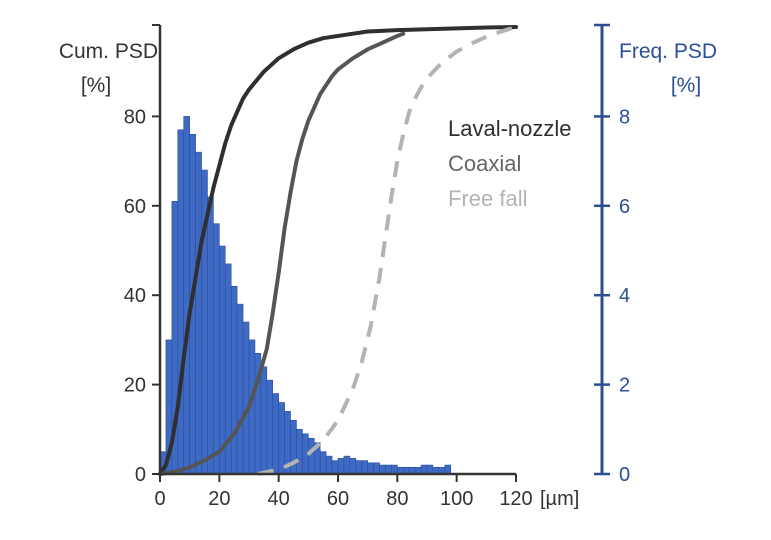 The image size is (771, 540). Describe the element at coordinates (456, 499) in the screenshot. I see `x-tick-label: 100` at that location.